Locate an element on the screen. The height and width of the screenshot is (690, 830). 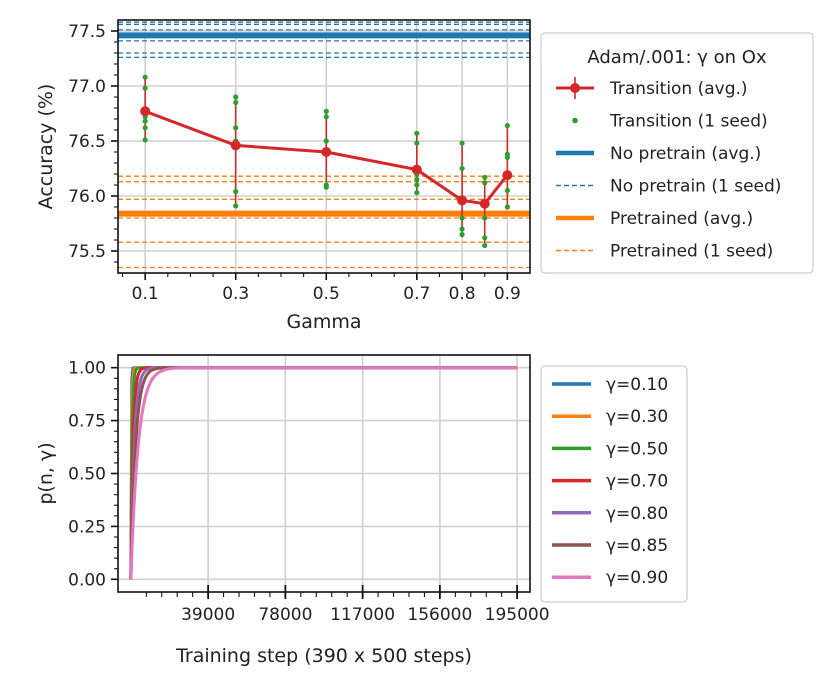
top-x-tick-label: 0.1 is located at coordinates (145, 294).